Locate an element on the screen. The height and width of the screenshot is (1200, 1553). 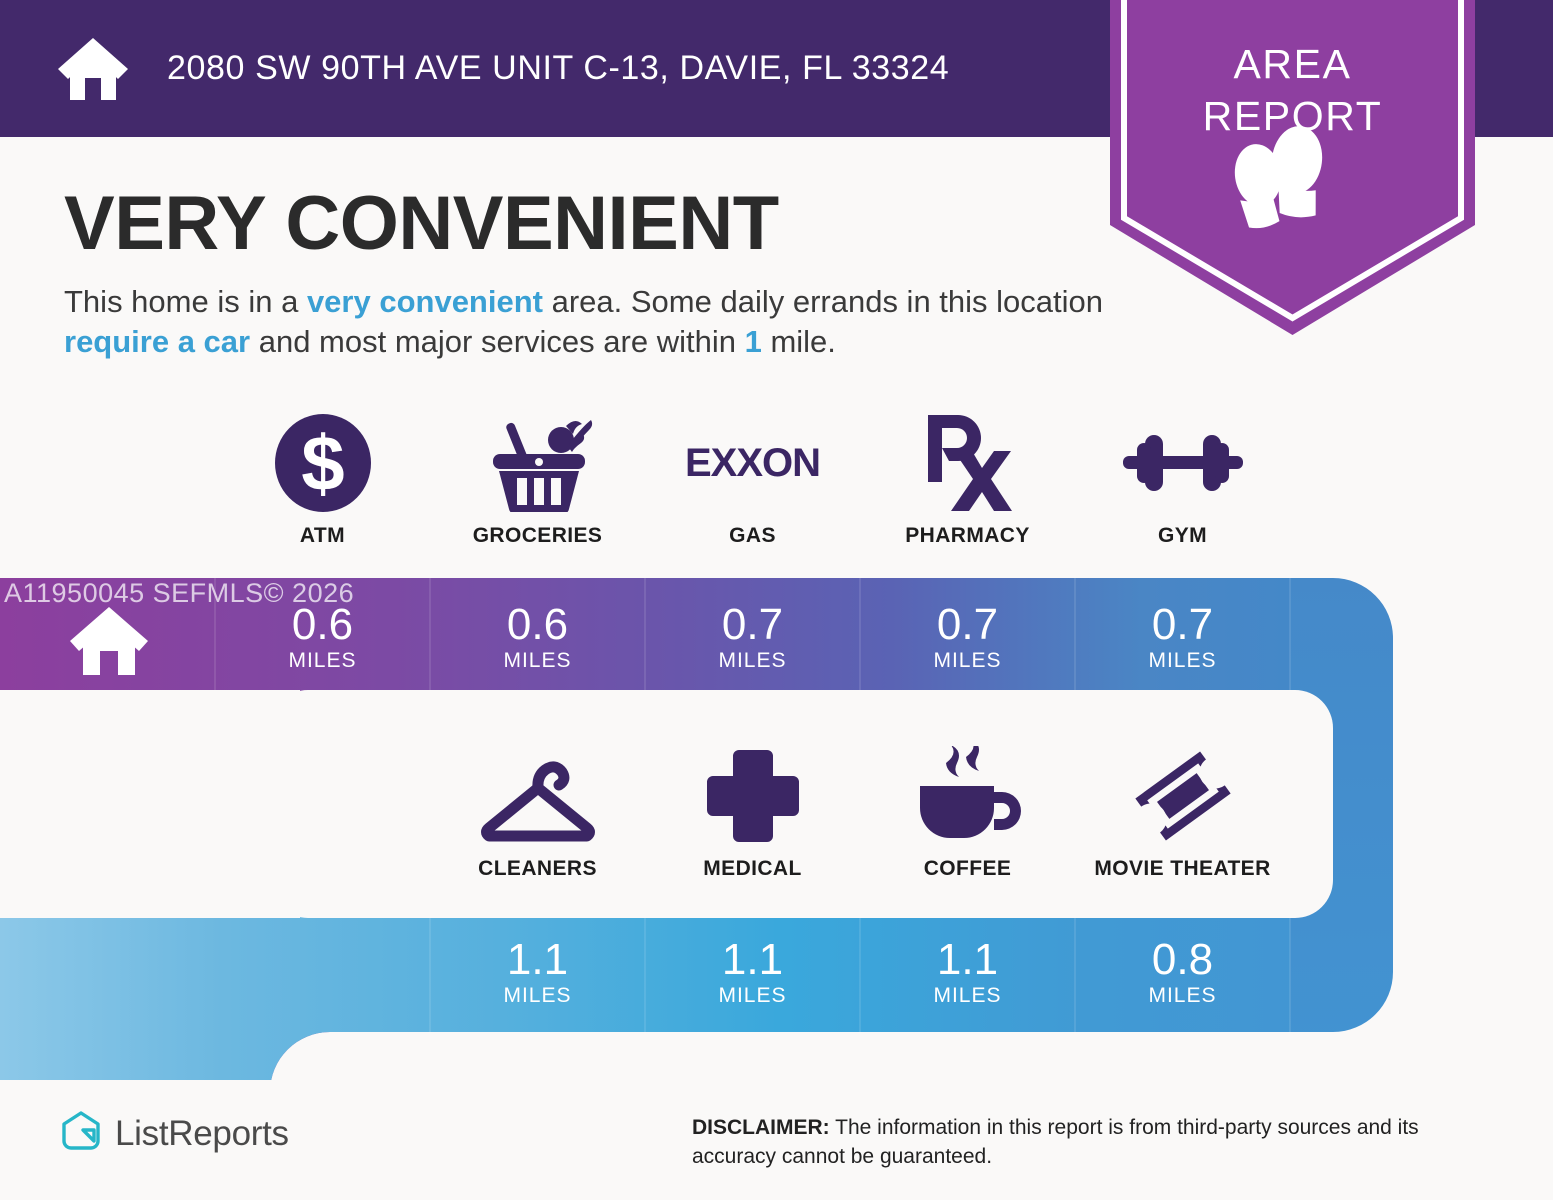
rx-icon is located at coordinates (968, 463).